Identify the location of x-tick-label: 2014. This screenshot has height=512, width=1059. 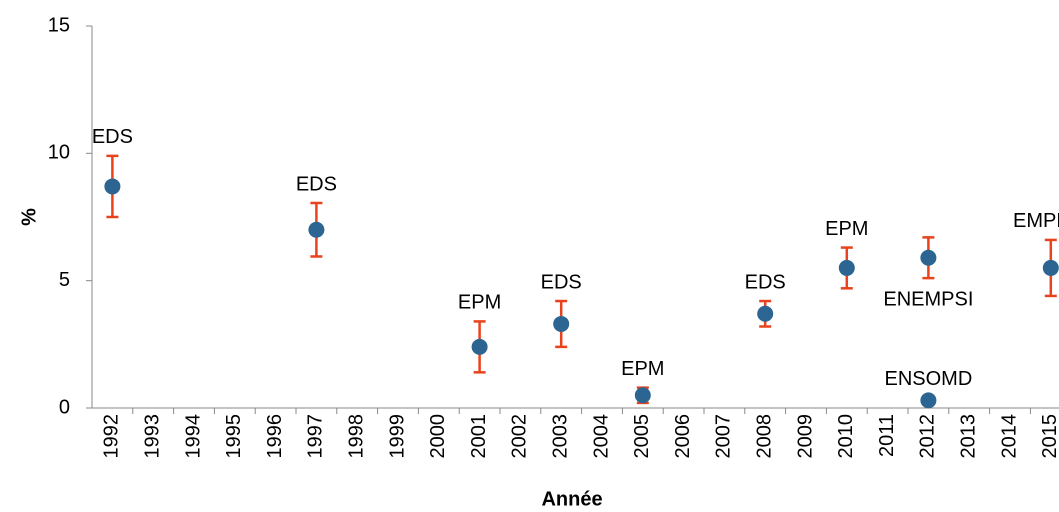
(1009, 436).